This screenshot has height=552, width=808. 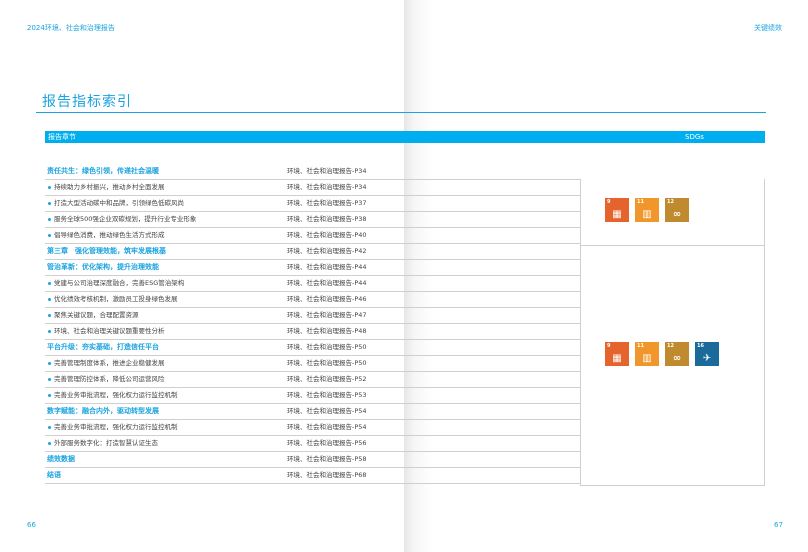 I want to click on table-row: 平台升级：夯实基础，打造信任平台 环境、社会和治理报告-P50, so click(x=312, y=348).